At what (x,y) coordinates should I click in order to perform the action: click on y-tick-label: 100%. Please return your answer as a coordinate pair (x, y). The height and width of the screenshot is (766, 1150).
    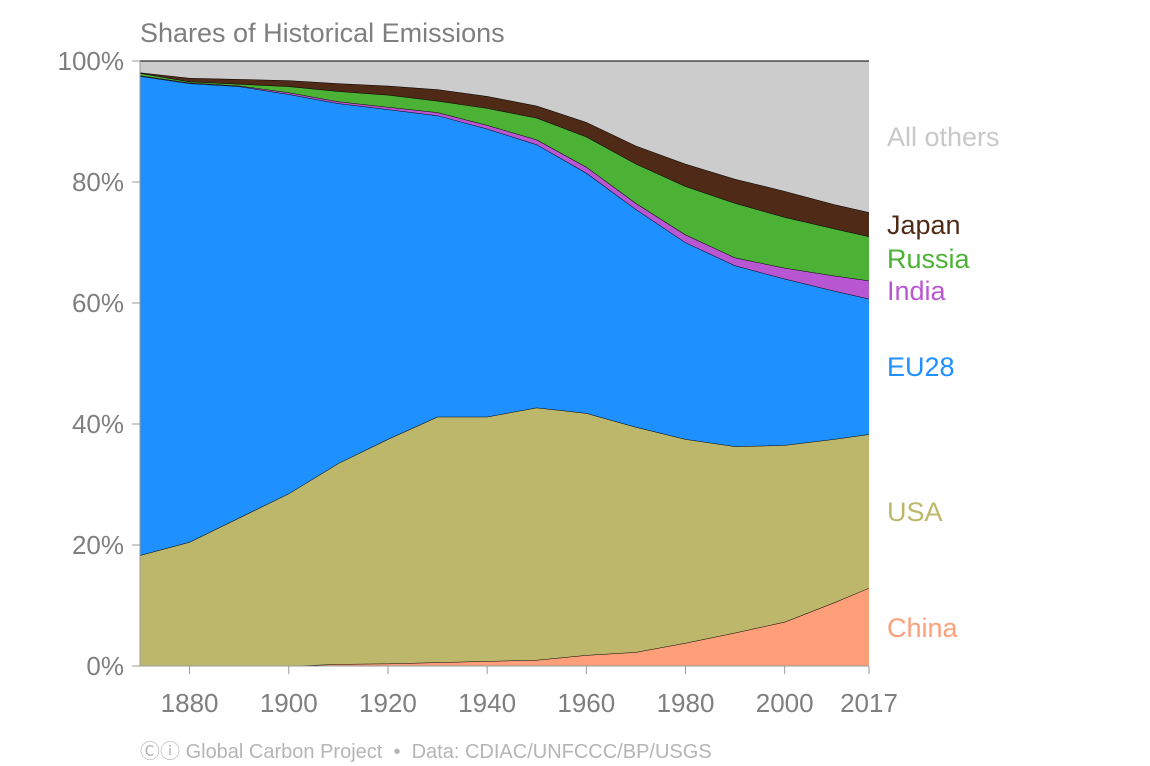
    Looking at the image, I should click on (91, 61).